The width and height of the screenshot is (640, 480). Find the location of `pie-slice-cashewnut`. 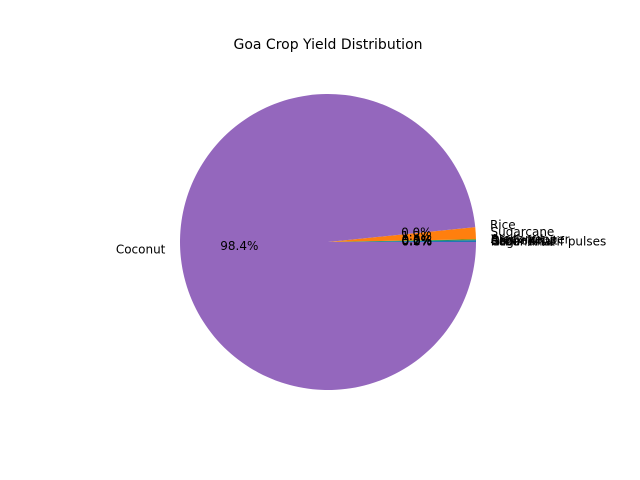

pie-slice-cashewnut is located at coordinates (402, 241).